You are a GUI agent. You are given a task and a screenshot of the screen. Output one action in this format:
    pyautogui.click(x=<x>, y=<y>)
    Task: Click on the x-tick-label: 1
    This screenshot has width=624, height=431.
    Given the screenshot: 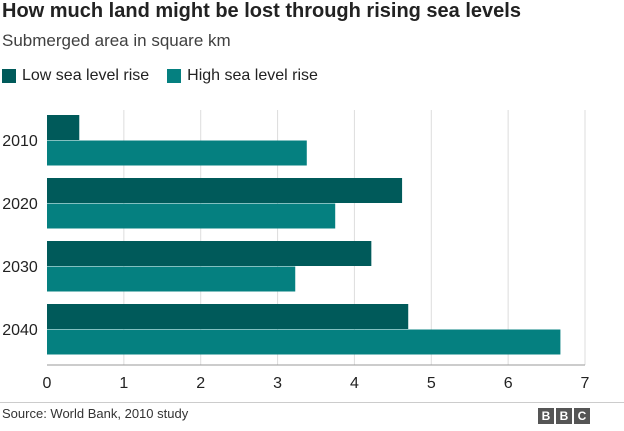 What is the action you would take?
    pyautogui.click(x=123, y=383)
    